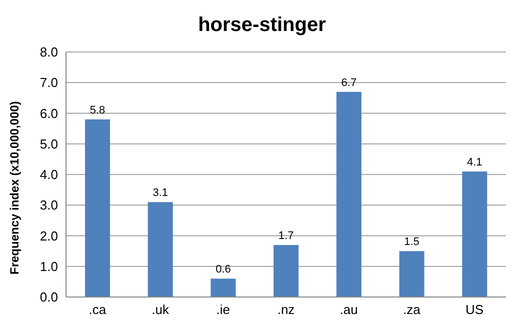 The width and height of the screenshot is (524, 335). Describe the element at coordinates (49, 297) in the screenshot. I see `y-tick-label: 0.0` at that location.